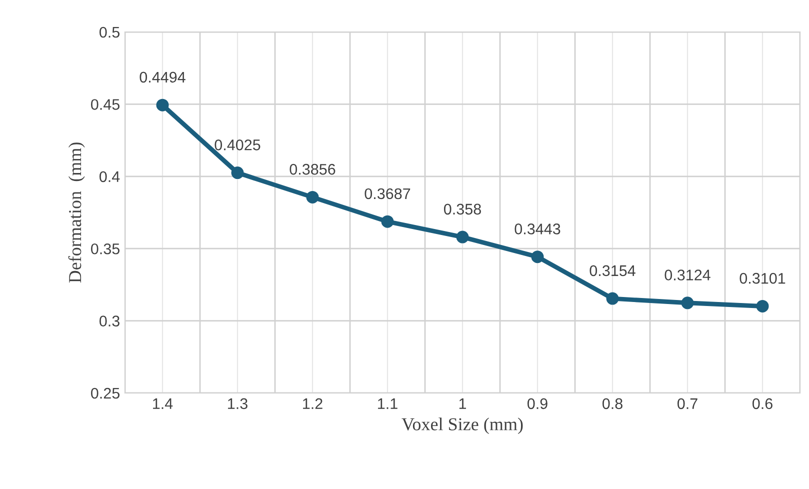  Describe the element at coordinates (612, 404) in the screenshot. I see `x-tick-label: 0.8` at that location.